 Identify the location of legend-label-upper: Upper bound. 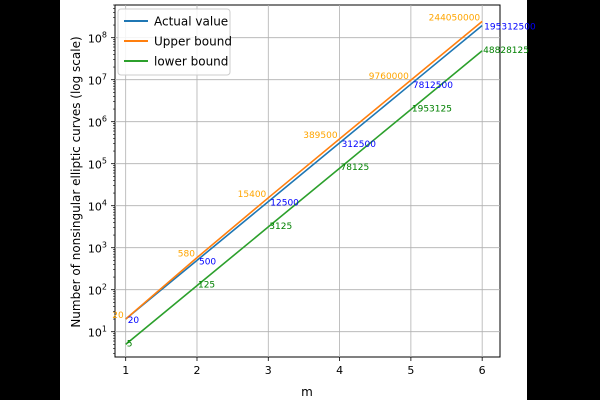
(193, 42).